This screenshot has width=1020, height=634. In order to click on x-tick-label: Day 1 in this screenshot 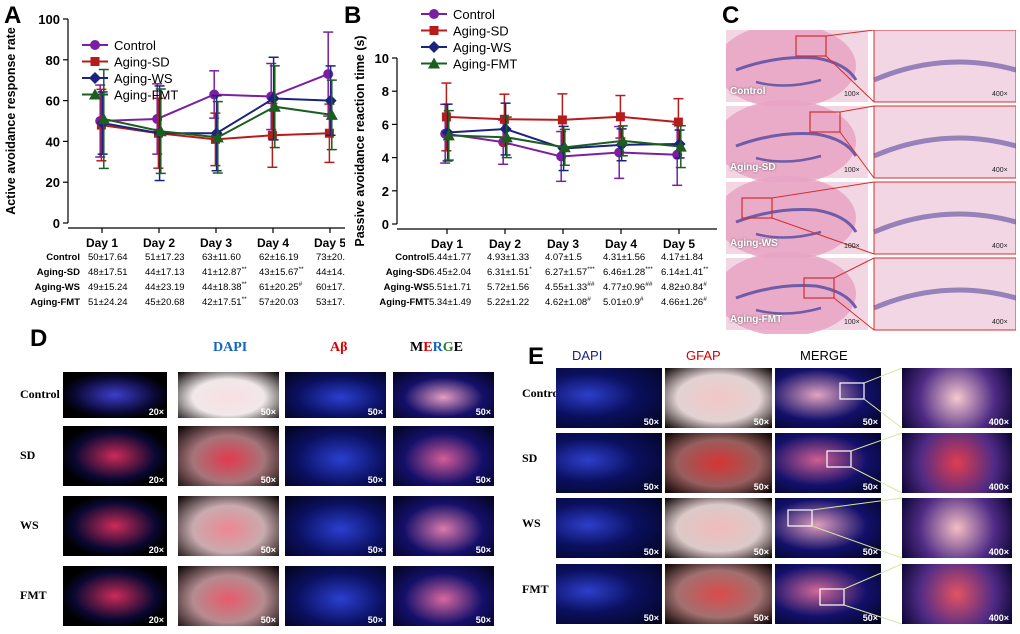, I will do `click(102, 243)`.